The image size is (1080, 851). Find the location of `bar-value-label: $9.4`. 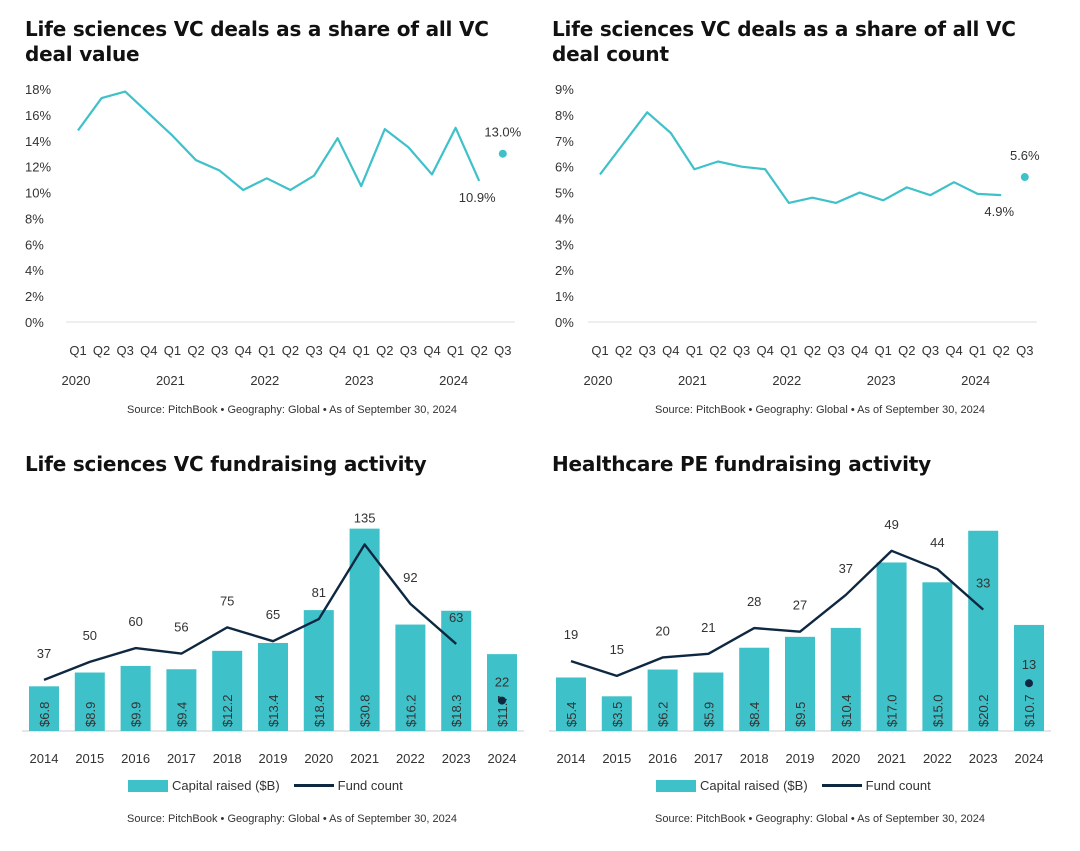

bar-value-label: $9.4 is located at coordinates (181, 714).